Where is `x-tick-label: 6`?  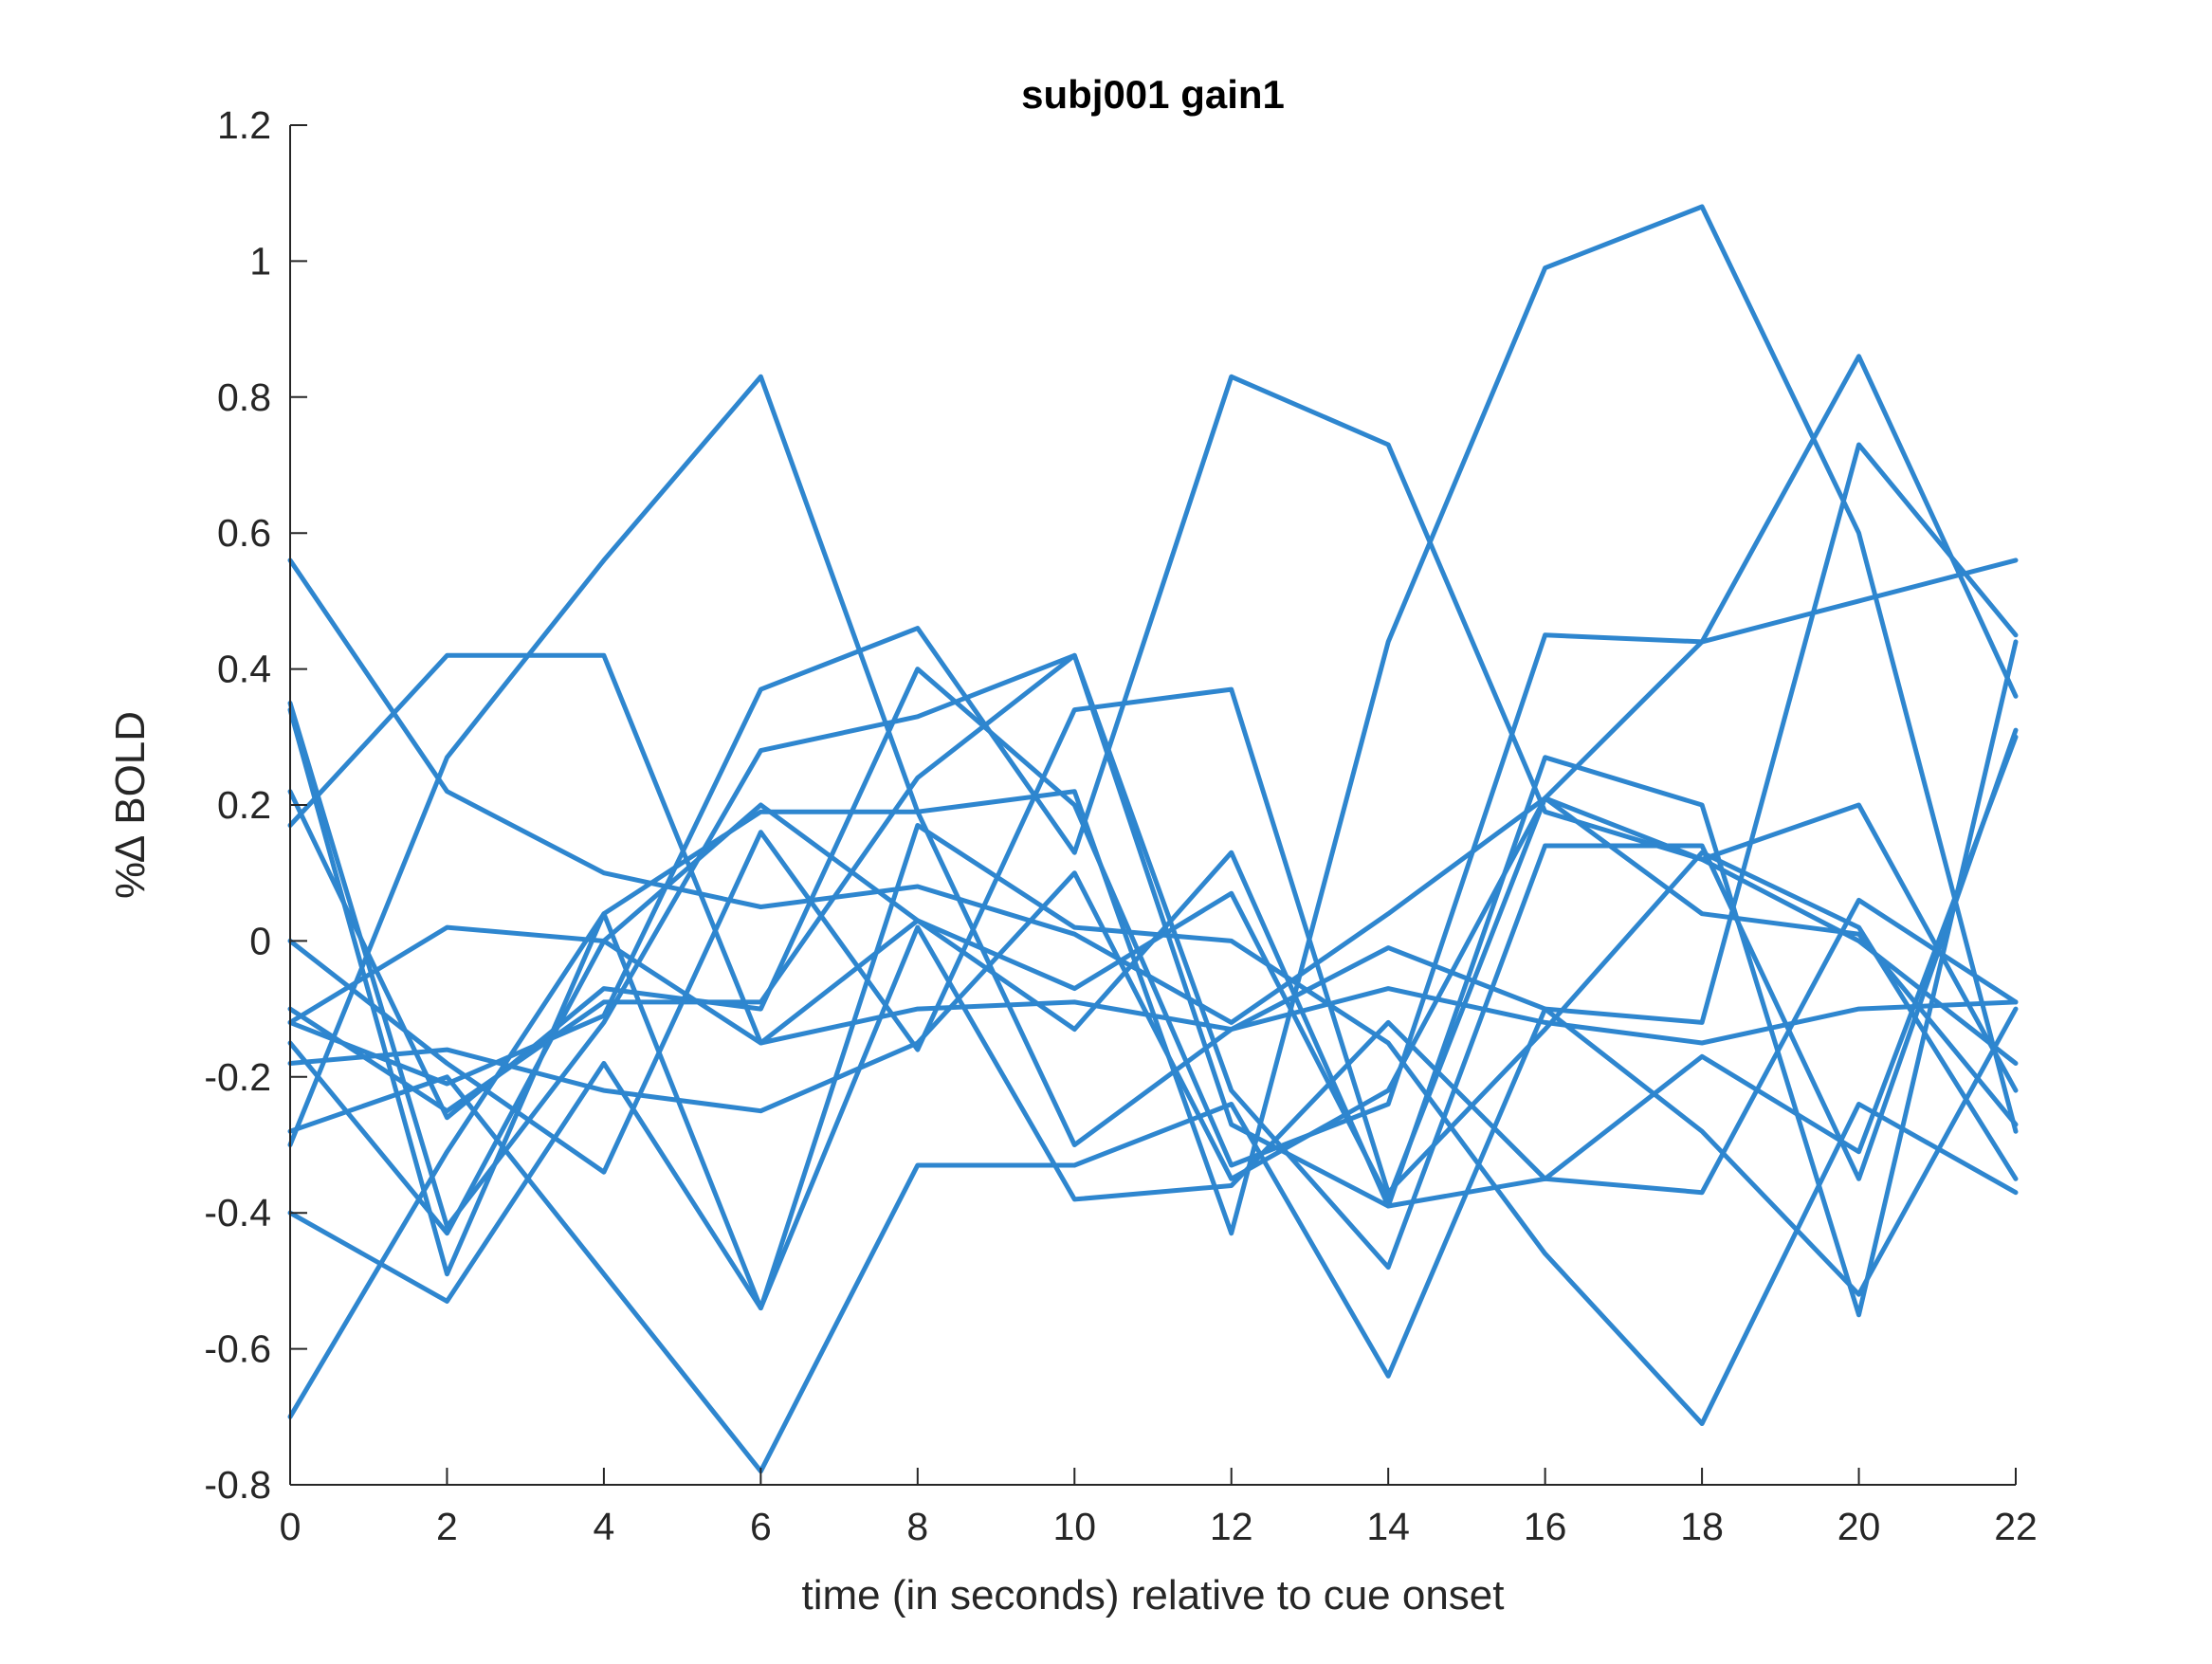 x-tick-label: 6 is located at coordinates (761, 1526).